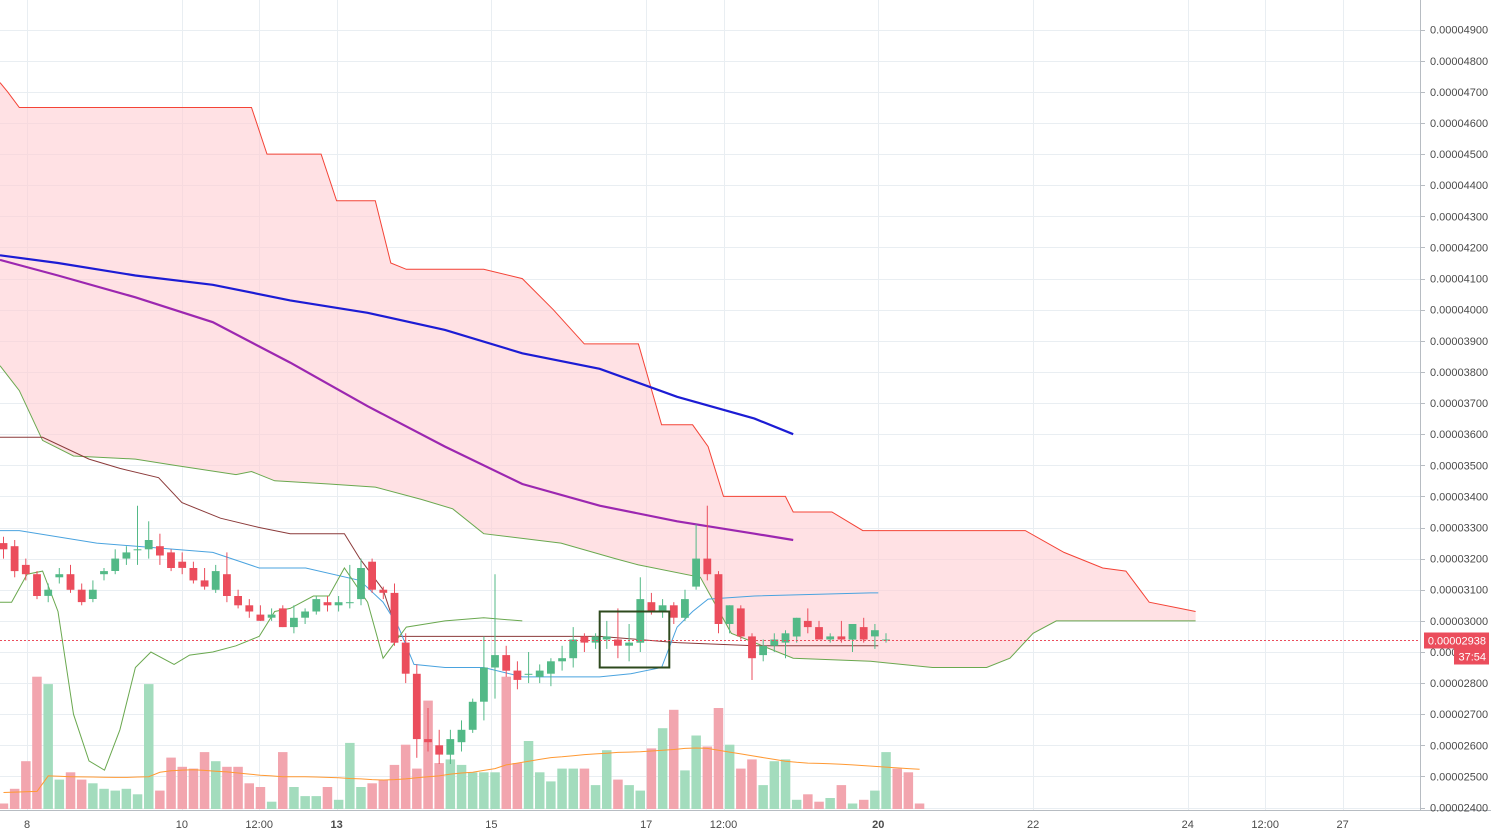  I want to click on y-tick-label: 0.00003400, so click(1459, 497).